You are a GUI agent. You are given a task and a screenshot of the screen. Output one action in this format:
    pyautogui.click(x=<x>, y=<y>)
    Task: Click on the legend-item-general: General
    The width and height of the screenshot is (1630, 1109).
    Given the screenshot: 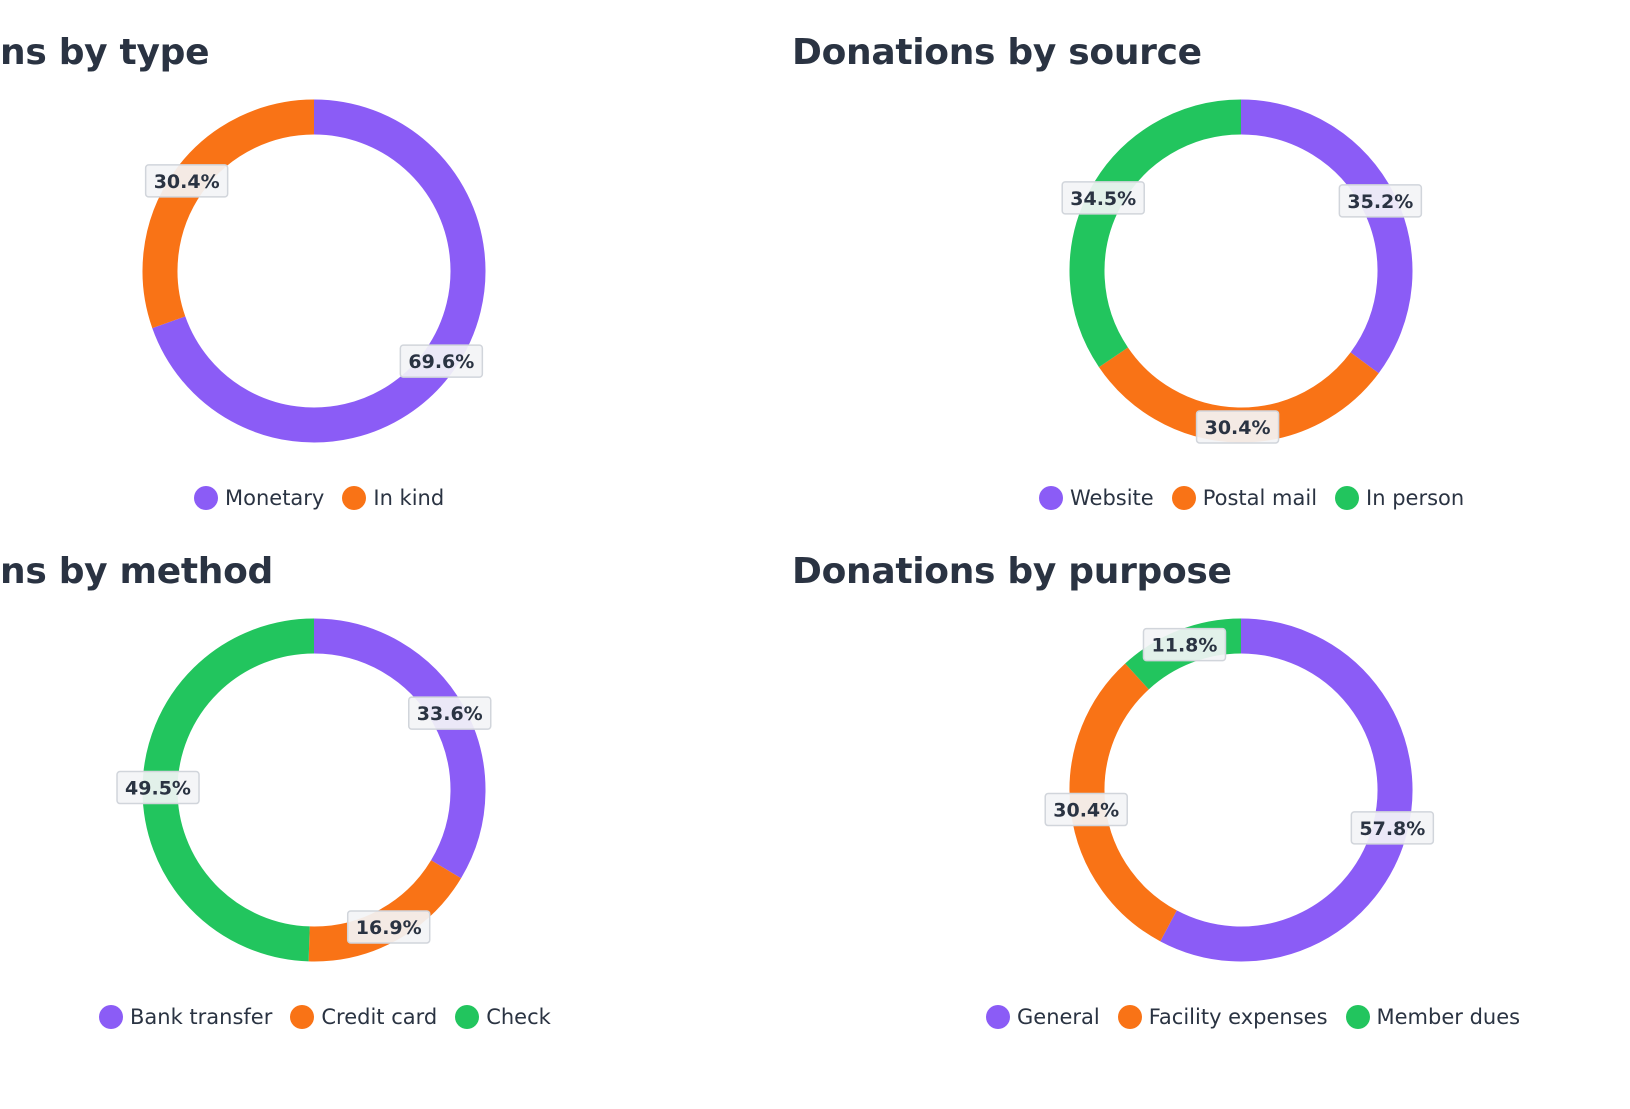 What is the action you would take?
    pyautogui.click(x=1043, y=1017)
    